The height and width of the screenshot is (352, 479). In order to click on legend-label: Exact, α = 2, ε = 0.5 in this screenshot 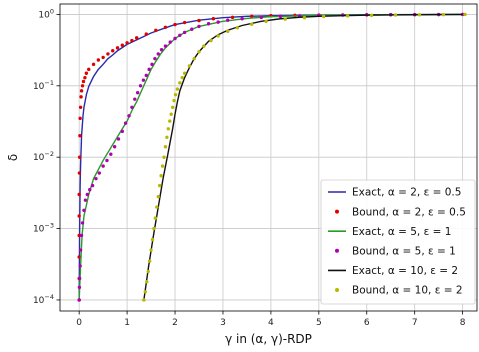, I will do `click(406, 193)`.